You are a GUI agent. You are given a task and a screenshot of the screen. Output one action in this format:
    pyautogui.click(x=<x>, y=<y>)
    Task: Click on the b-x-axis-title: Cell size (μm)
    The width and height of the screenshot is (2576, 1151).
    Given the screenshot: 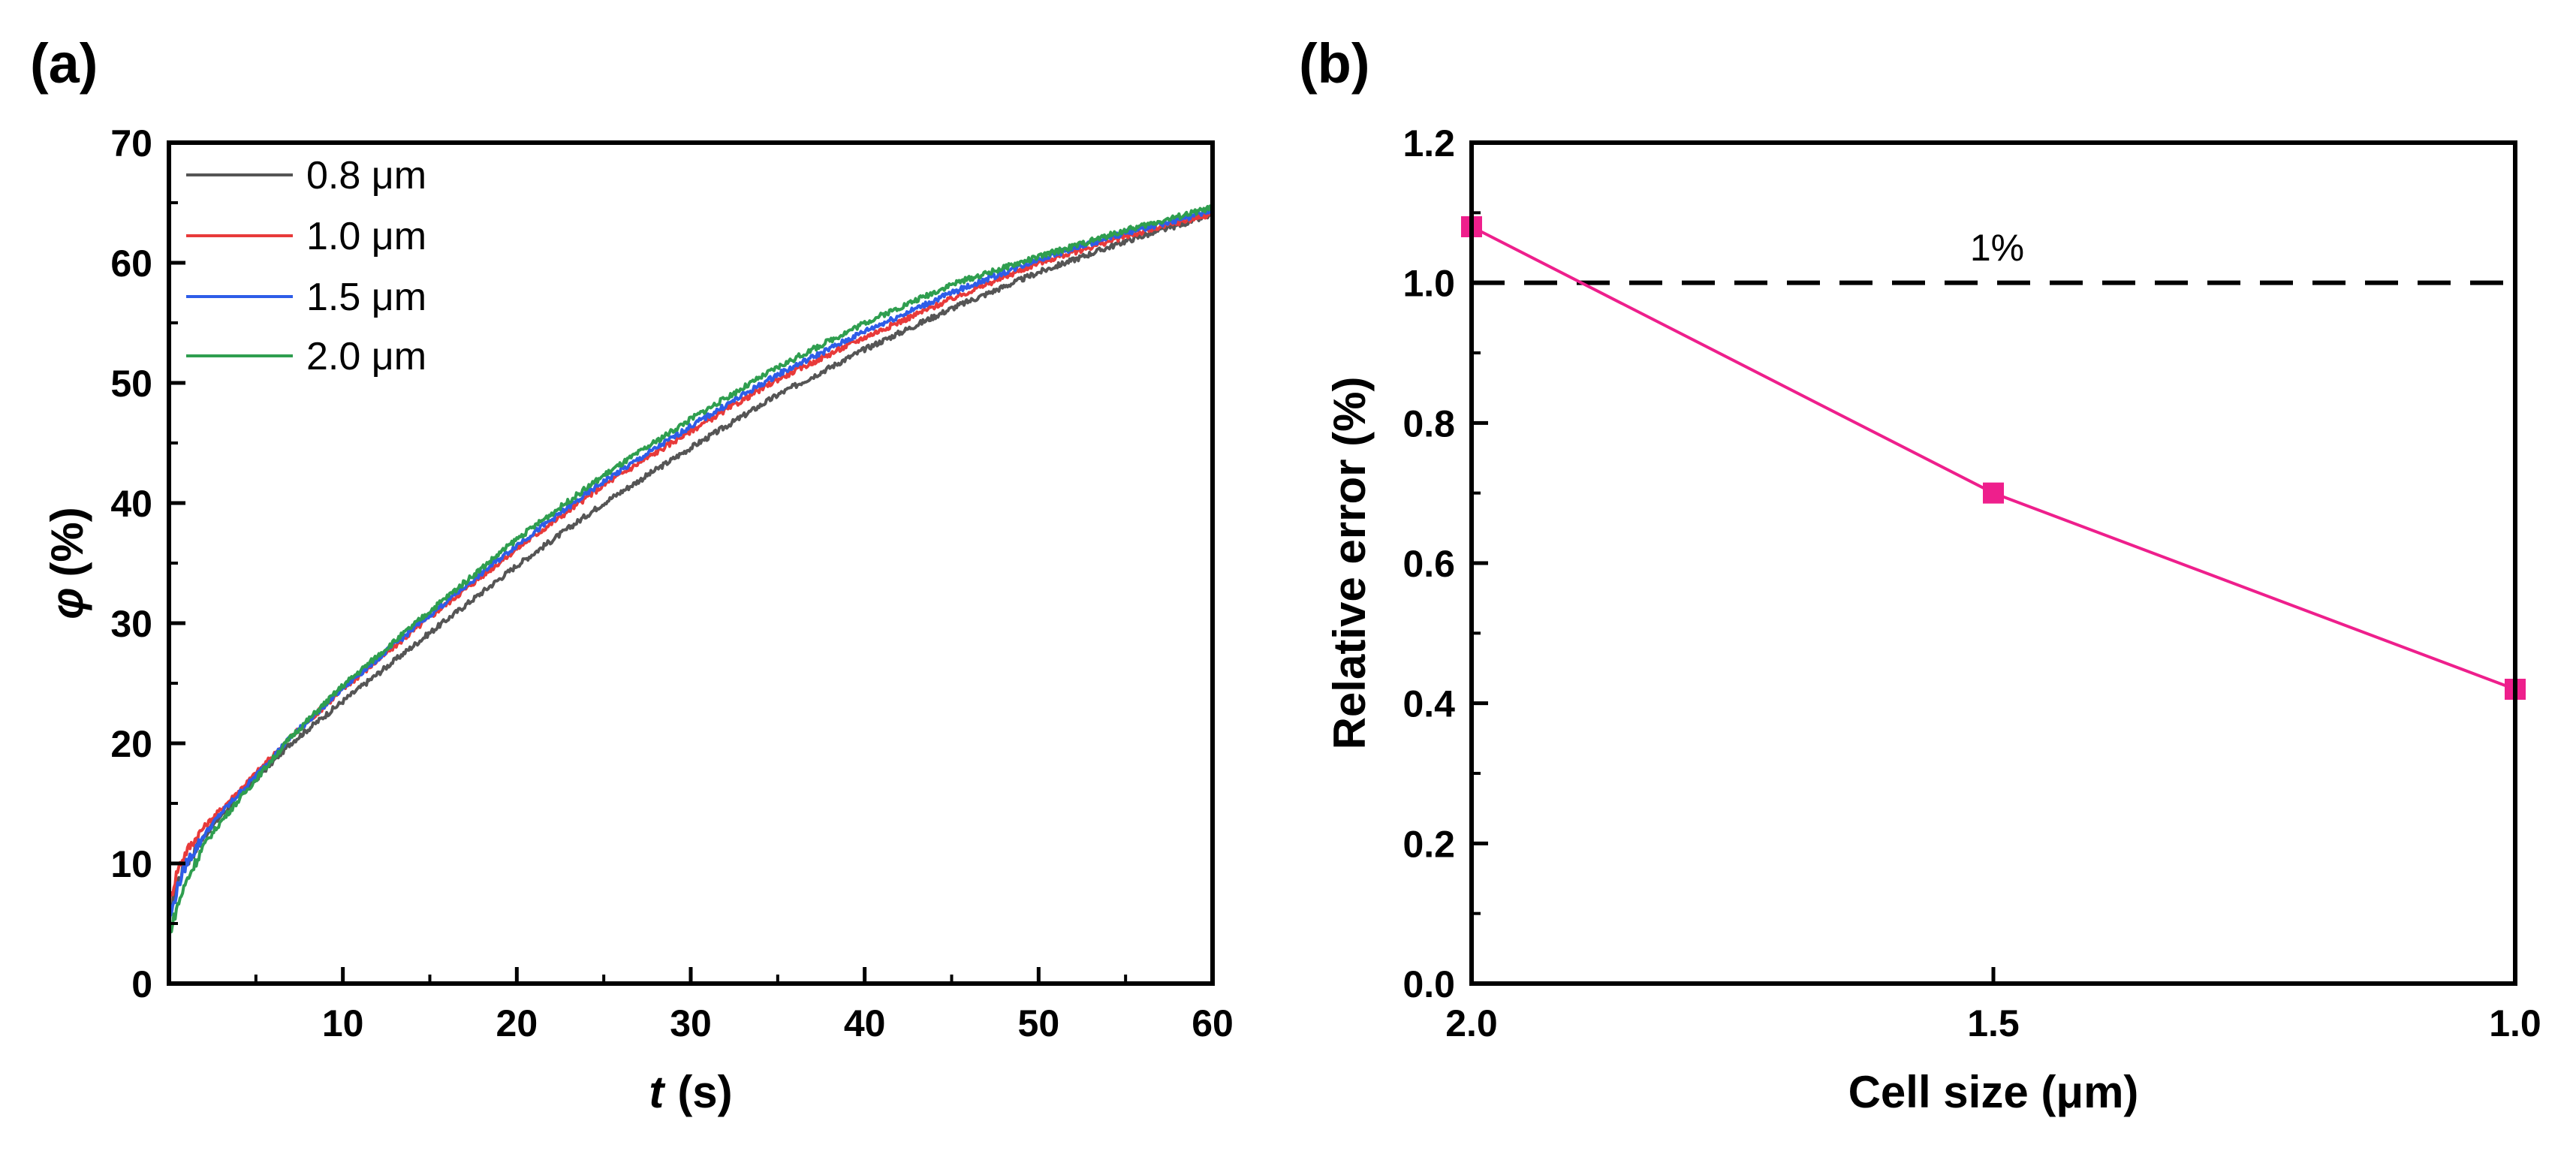 What is the action you would take?
    pyautogui.click(x=1993, y=1092)
    